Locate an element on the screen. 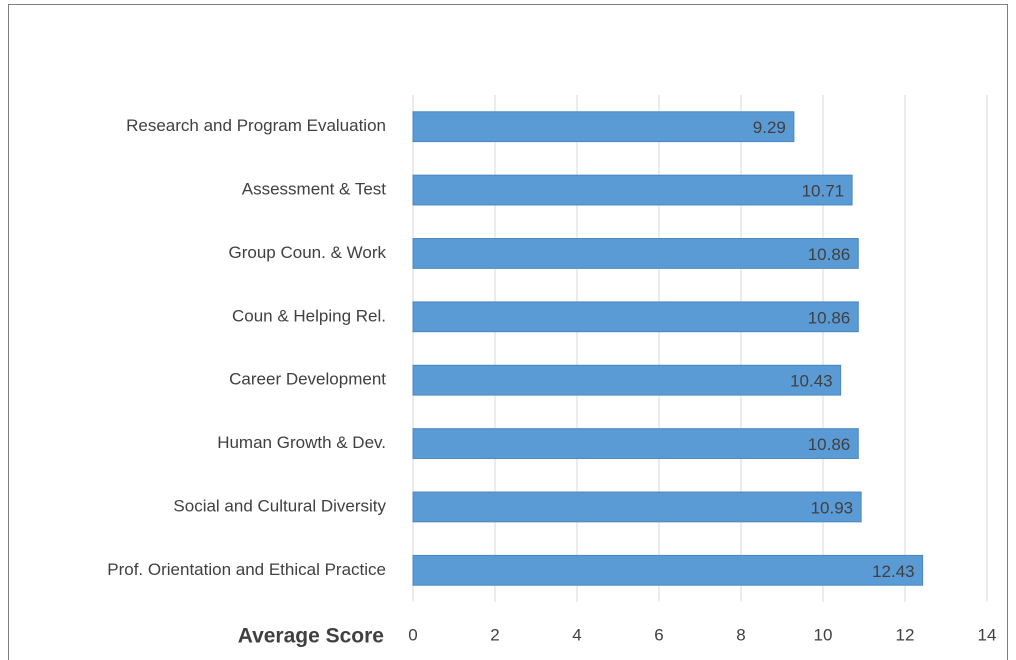 This screenshot has width=1016, height=660. x-tick-label: 14 is located at coordinates (987, 634).